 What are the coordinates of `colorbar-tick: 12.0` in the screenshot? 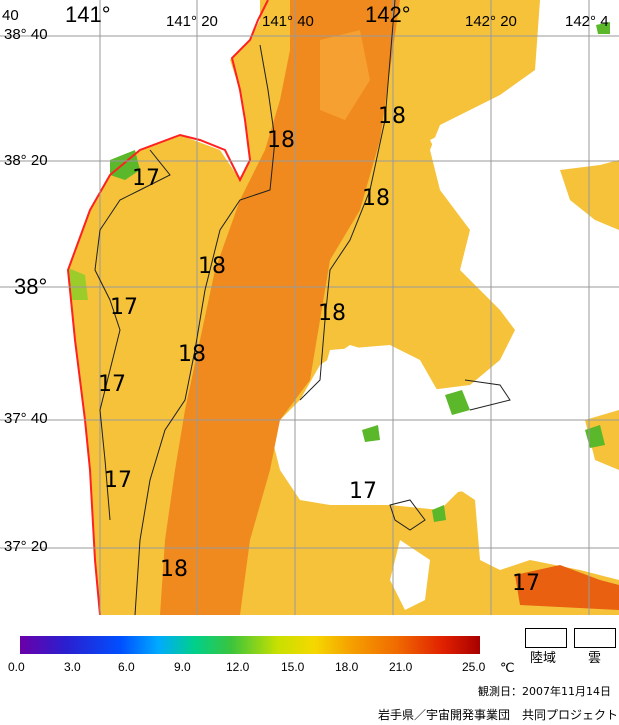 It's located at (238, 667).